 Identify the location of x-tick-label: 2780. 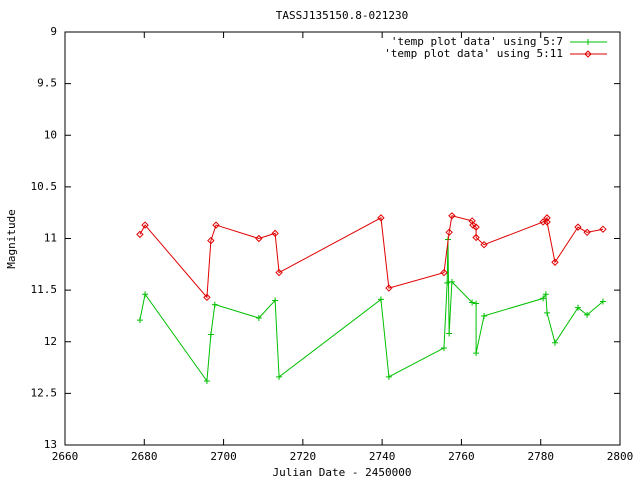
(540, 456).